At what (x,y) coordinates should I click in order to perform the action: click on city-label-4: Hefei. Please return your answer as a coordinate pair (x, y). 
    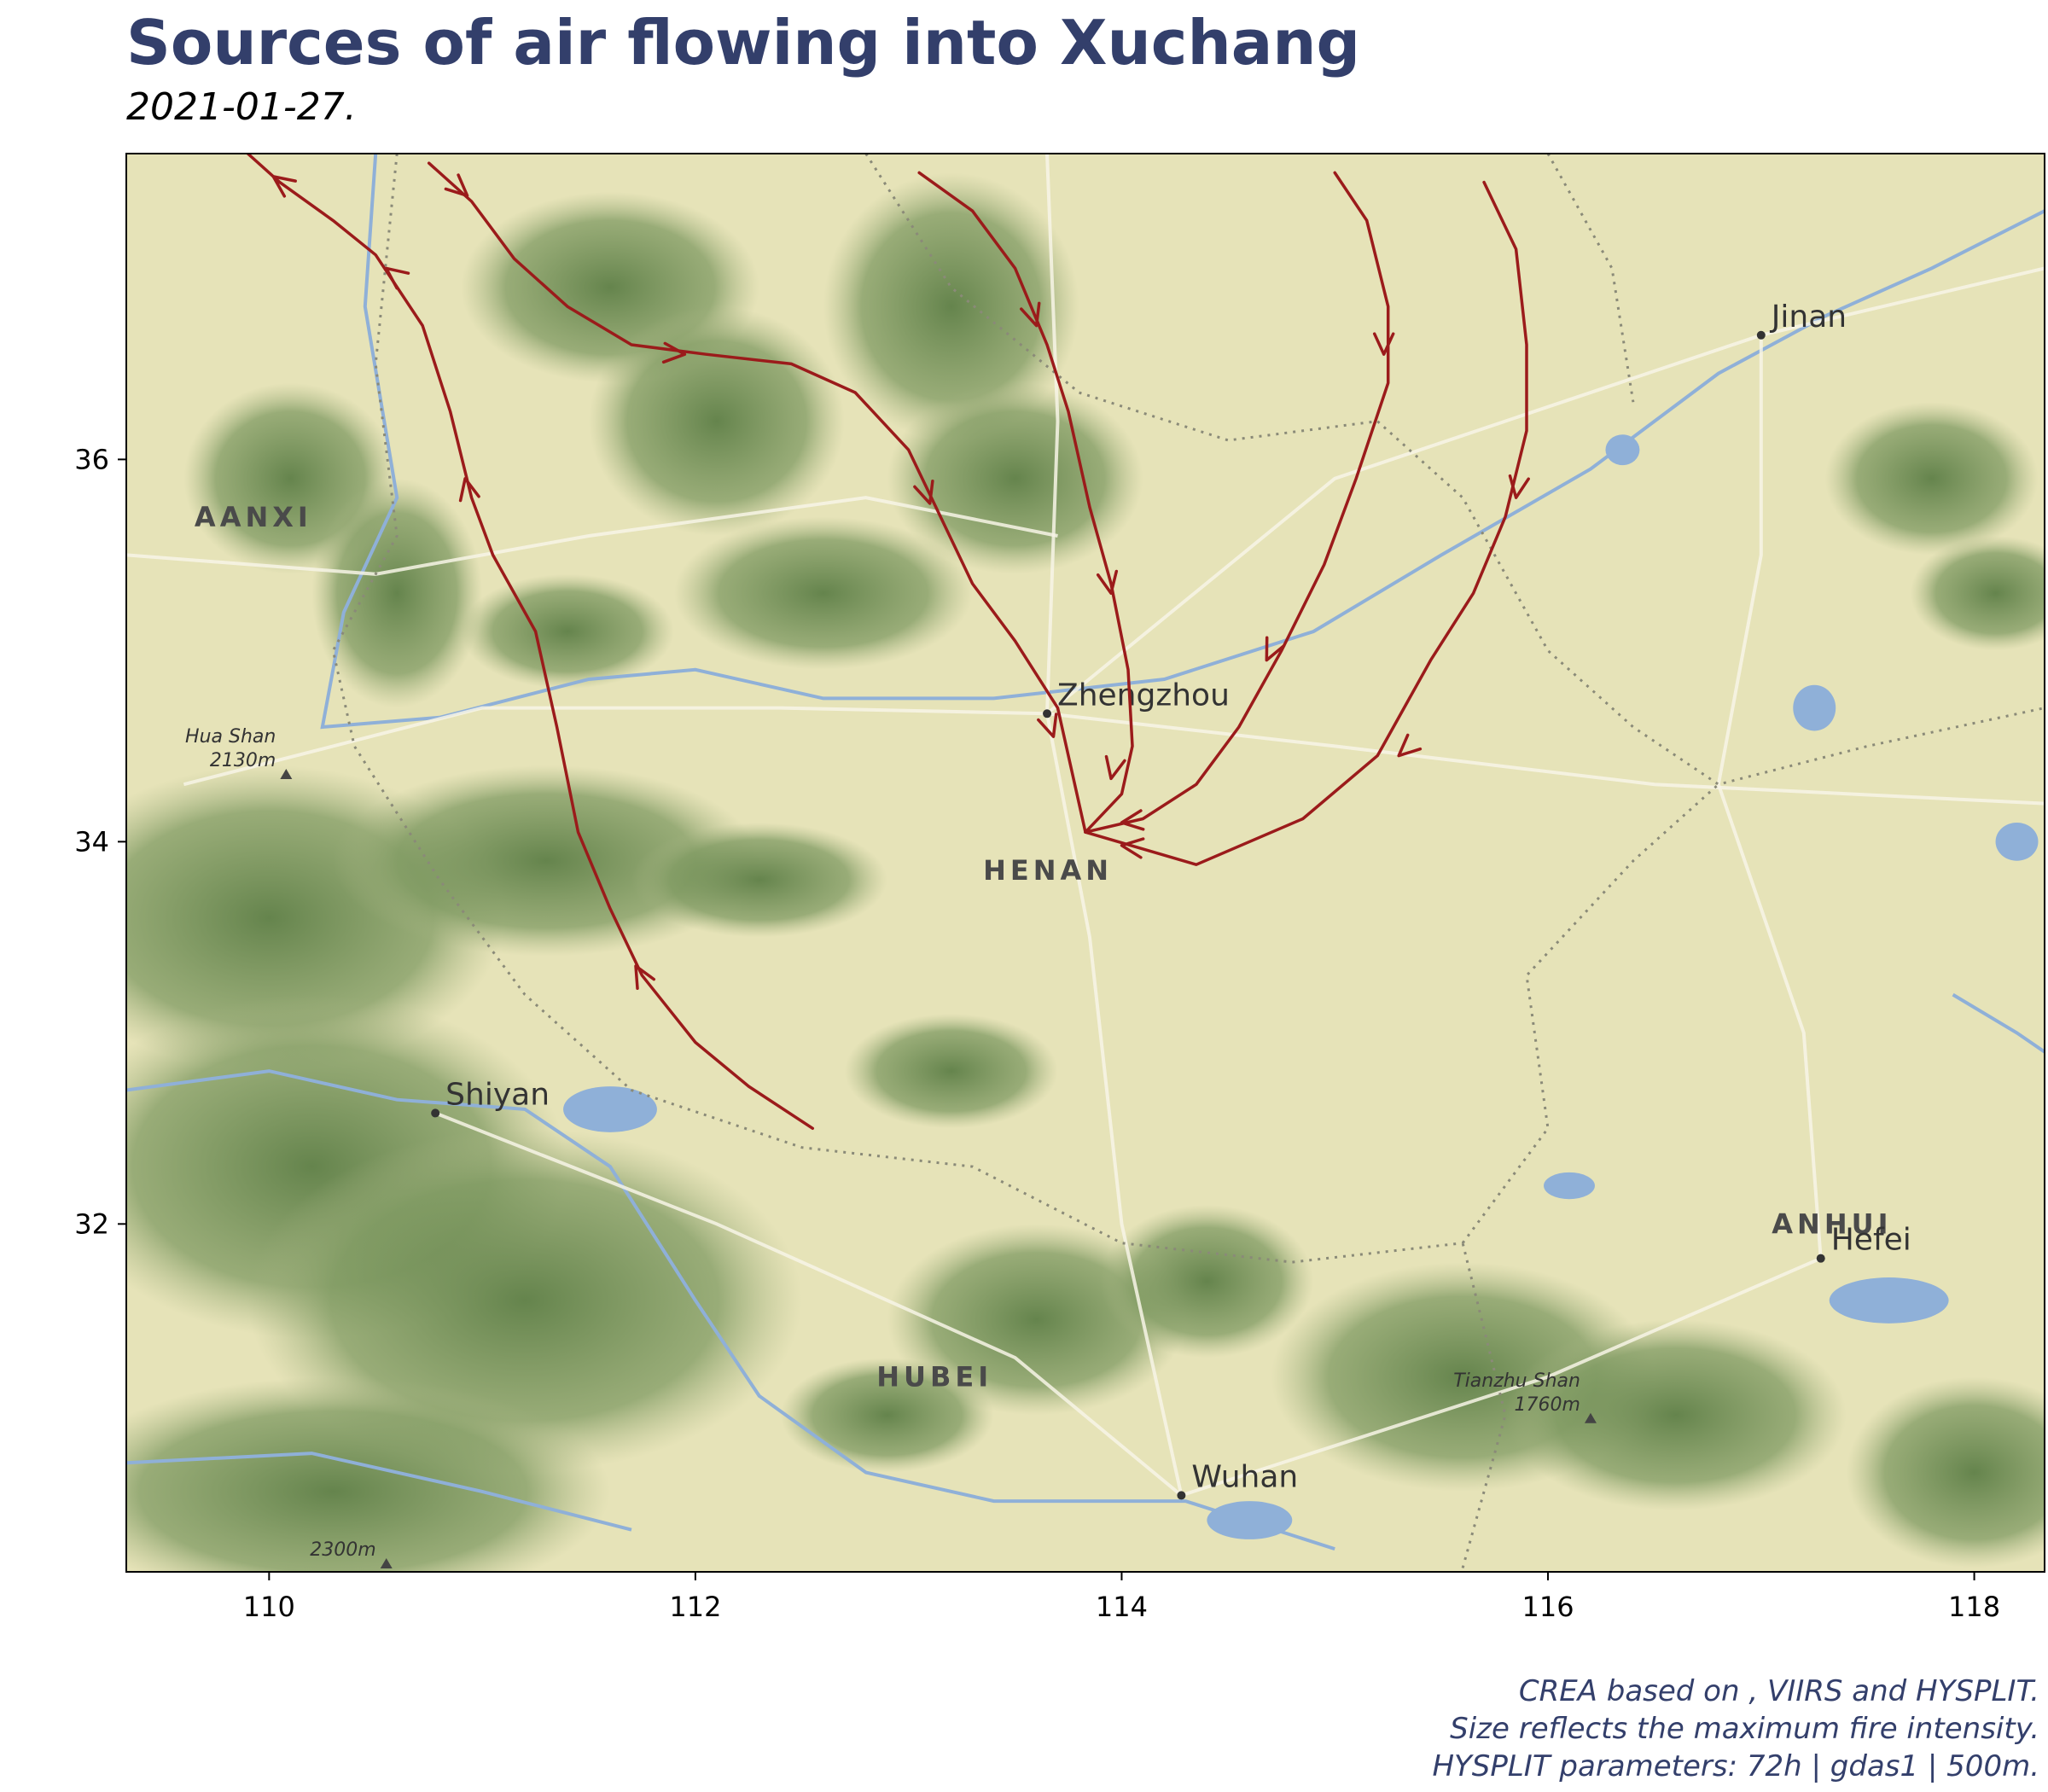
    Looking at the image, I should click on (1871, 1240).